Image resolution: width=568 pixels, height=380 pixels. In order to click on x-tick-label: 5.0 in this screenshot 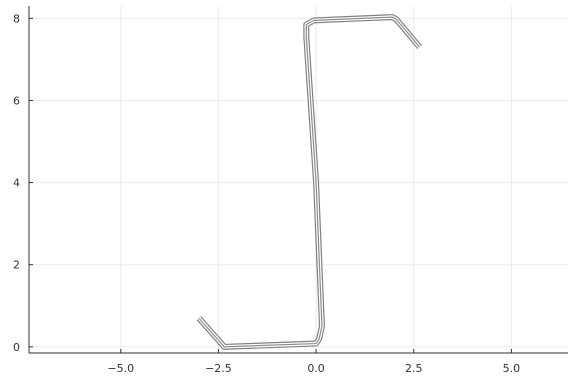, I will do `click(512, 368)`.